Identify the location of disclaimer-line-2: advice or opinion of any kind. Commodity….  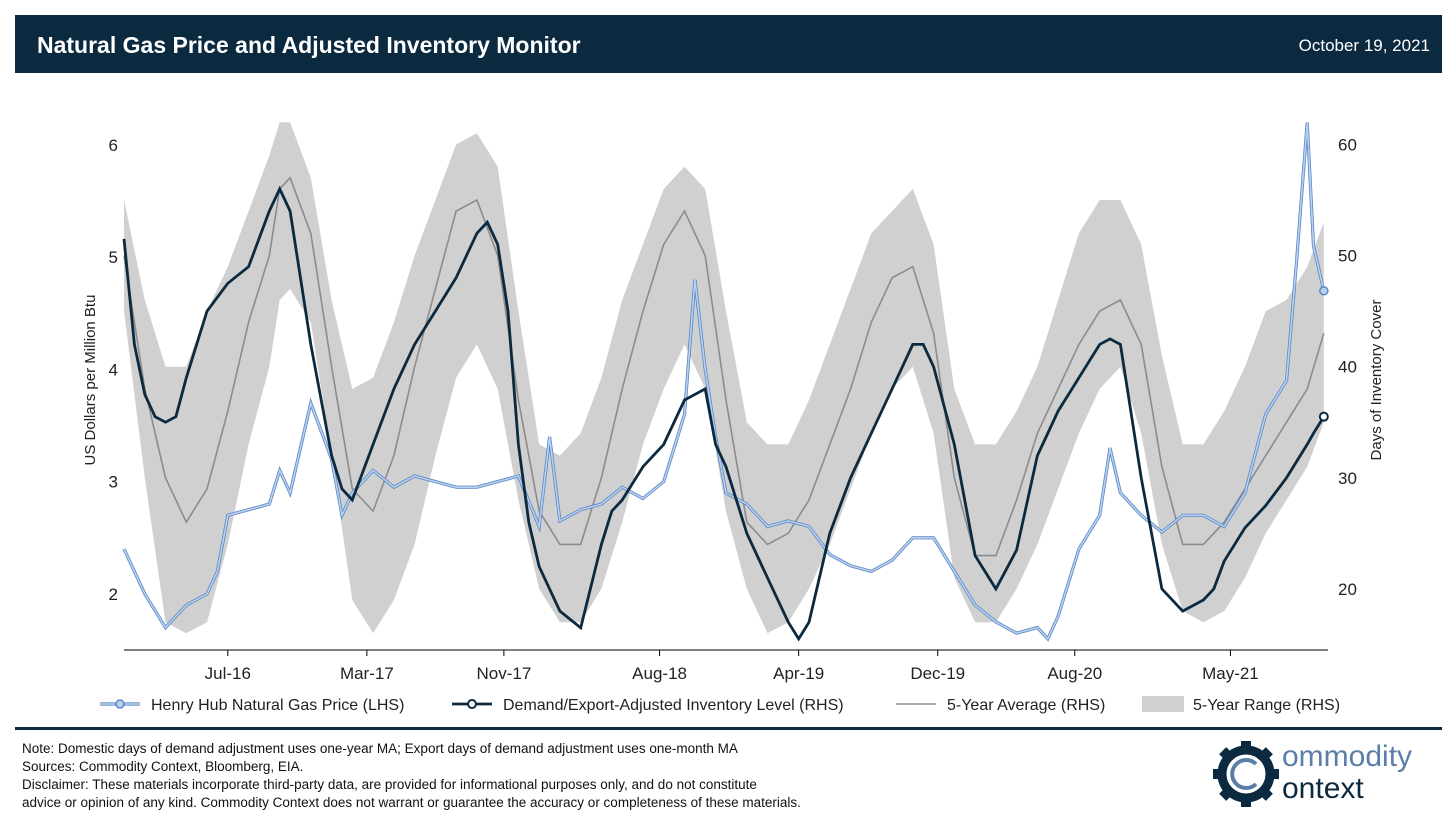
(411, 802).